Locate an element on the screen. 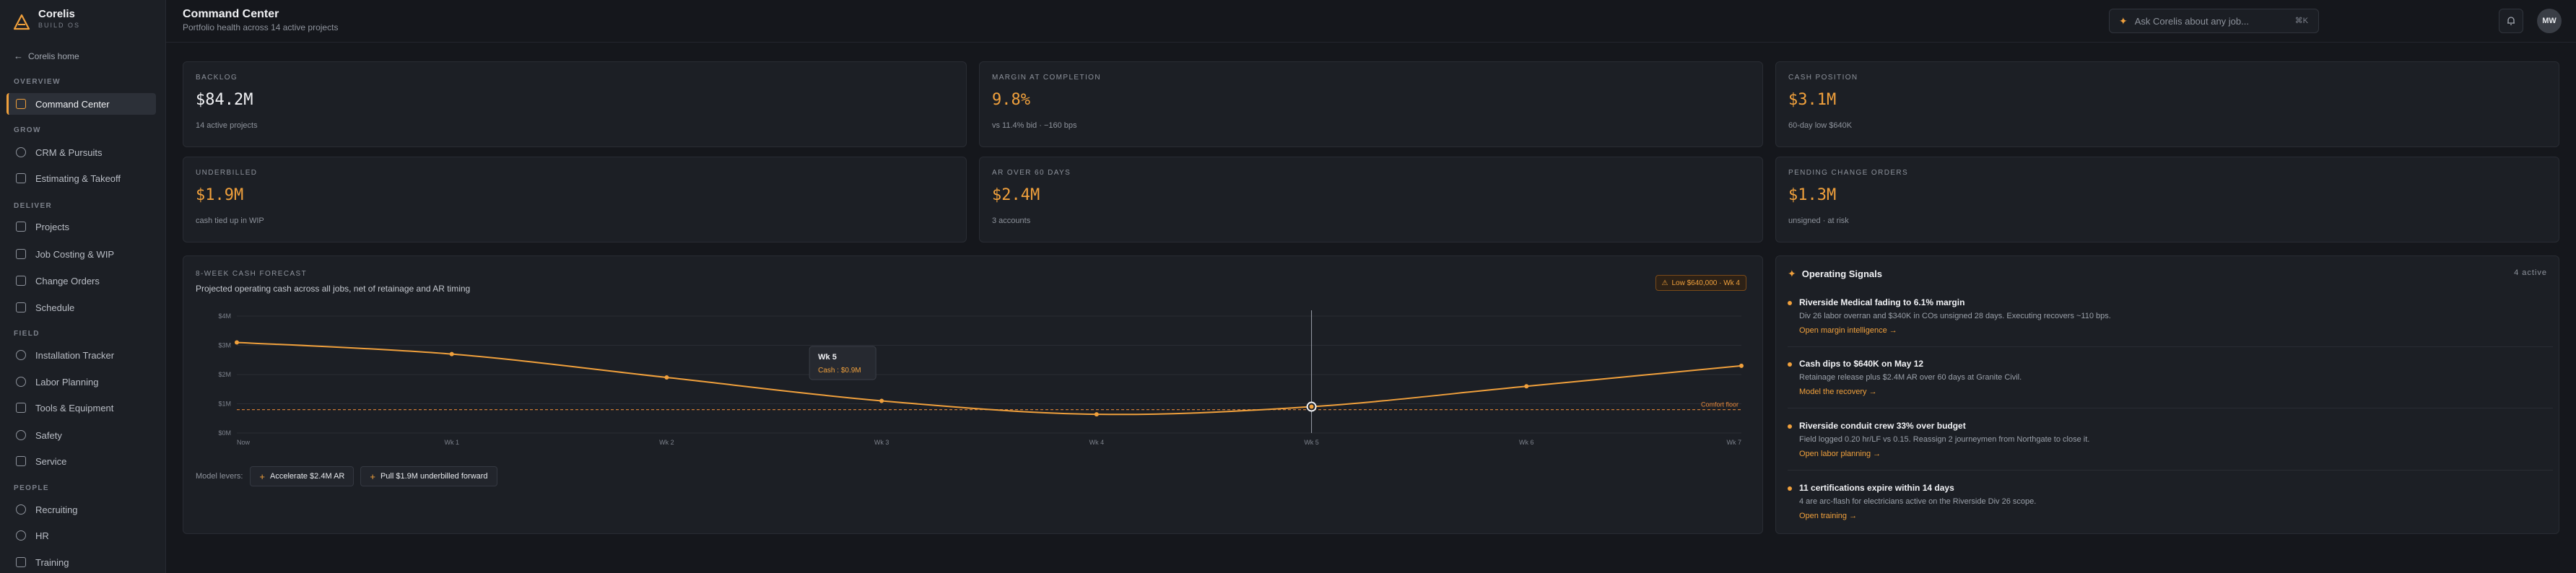  sidebar-item-label: Job Costing & WIP is located at coordinates (75, 254).